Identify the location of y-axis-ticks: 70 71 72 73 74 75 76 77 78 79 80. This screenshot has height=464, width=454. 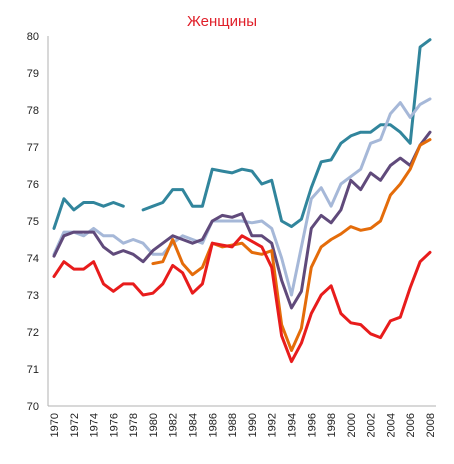
(33, 222).